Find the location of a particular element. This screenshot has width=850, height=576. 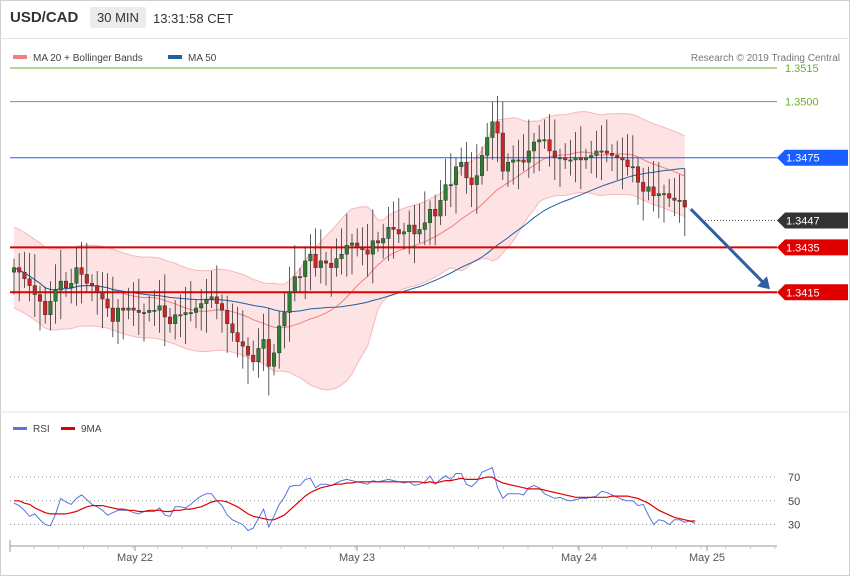

forecast-arrow-shaft is located at coordinates (727, 246).